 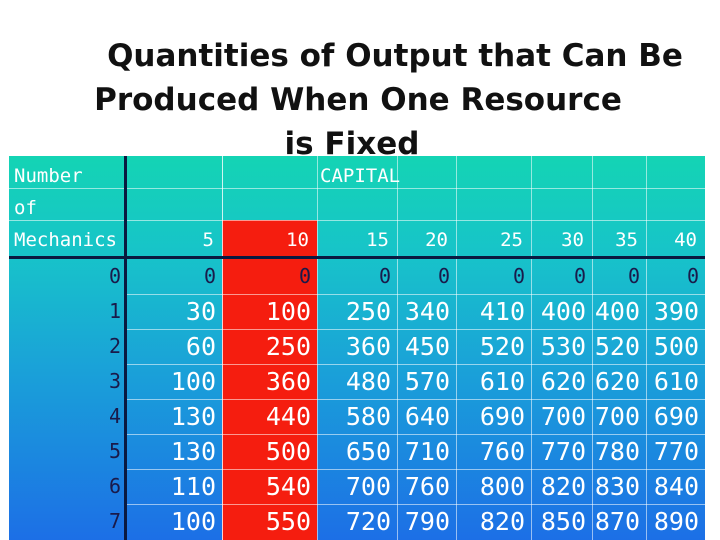 What do you see at coordinates (288, 486) in the screenshot?
I see `table-cell: 540` at bounding box center [288, 486].